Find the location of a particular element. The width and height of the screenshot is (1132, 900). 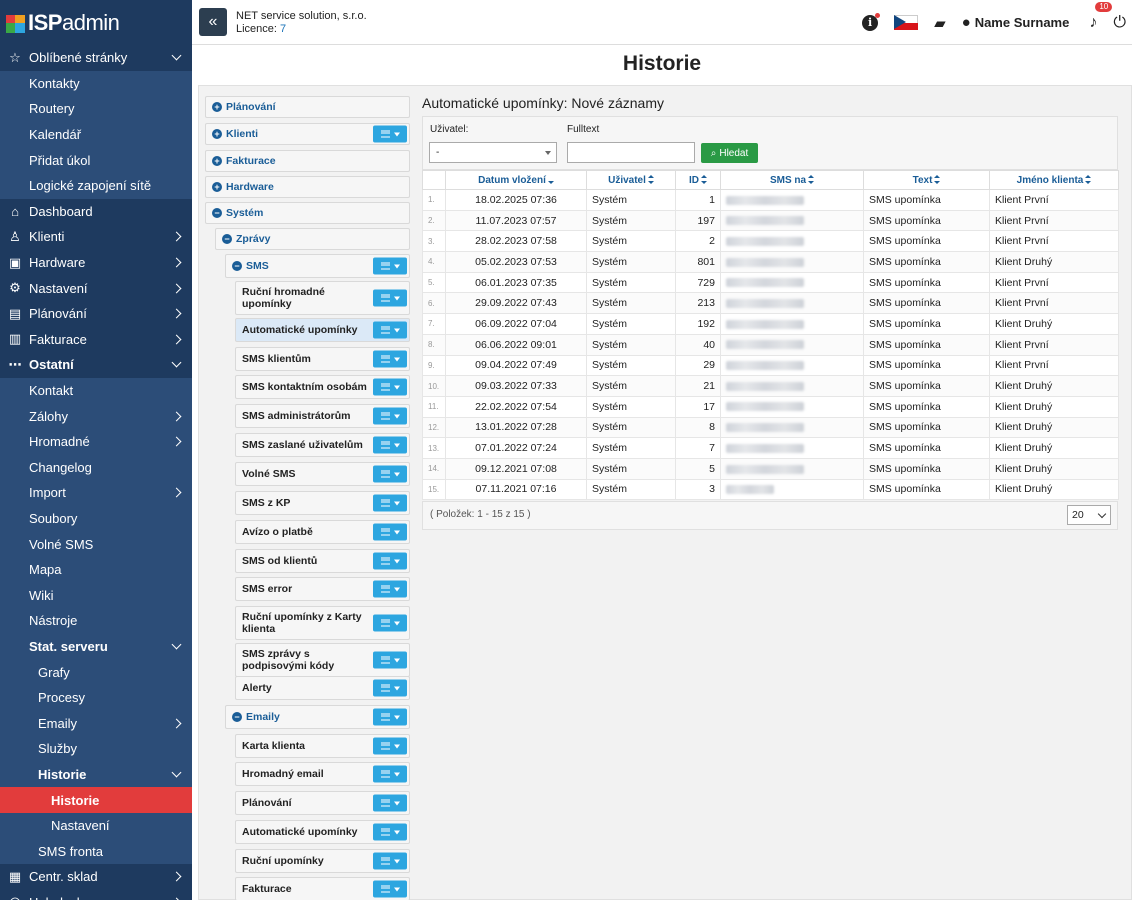

tree-node: + Plánování is located at coordinates (307, 107).